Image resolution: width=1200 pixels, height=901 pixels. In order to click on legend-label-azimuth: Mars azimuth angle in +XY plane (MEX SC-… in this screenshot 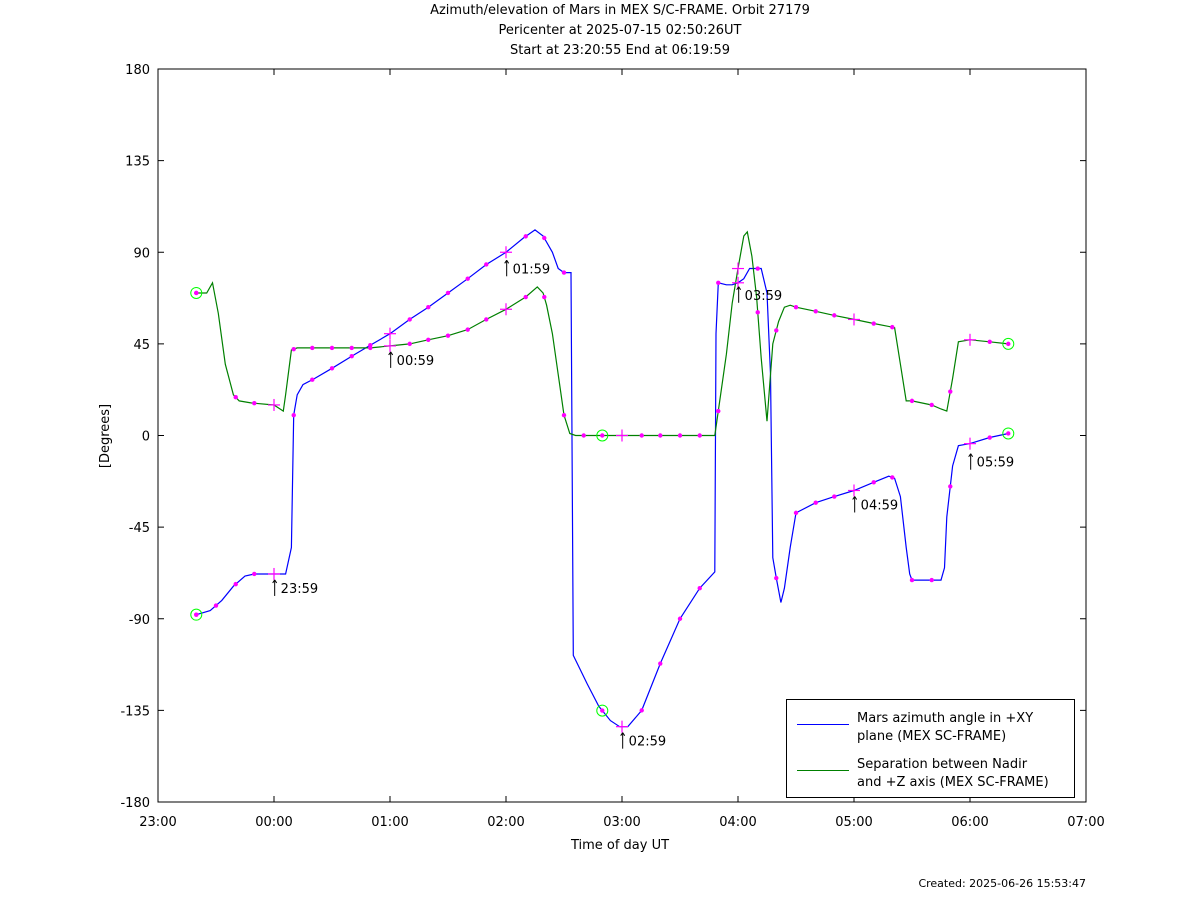, I will do `click(945, 728)`.